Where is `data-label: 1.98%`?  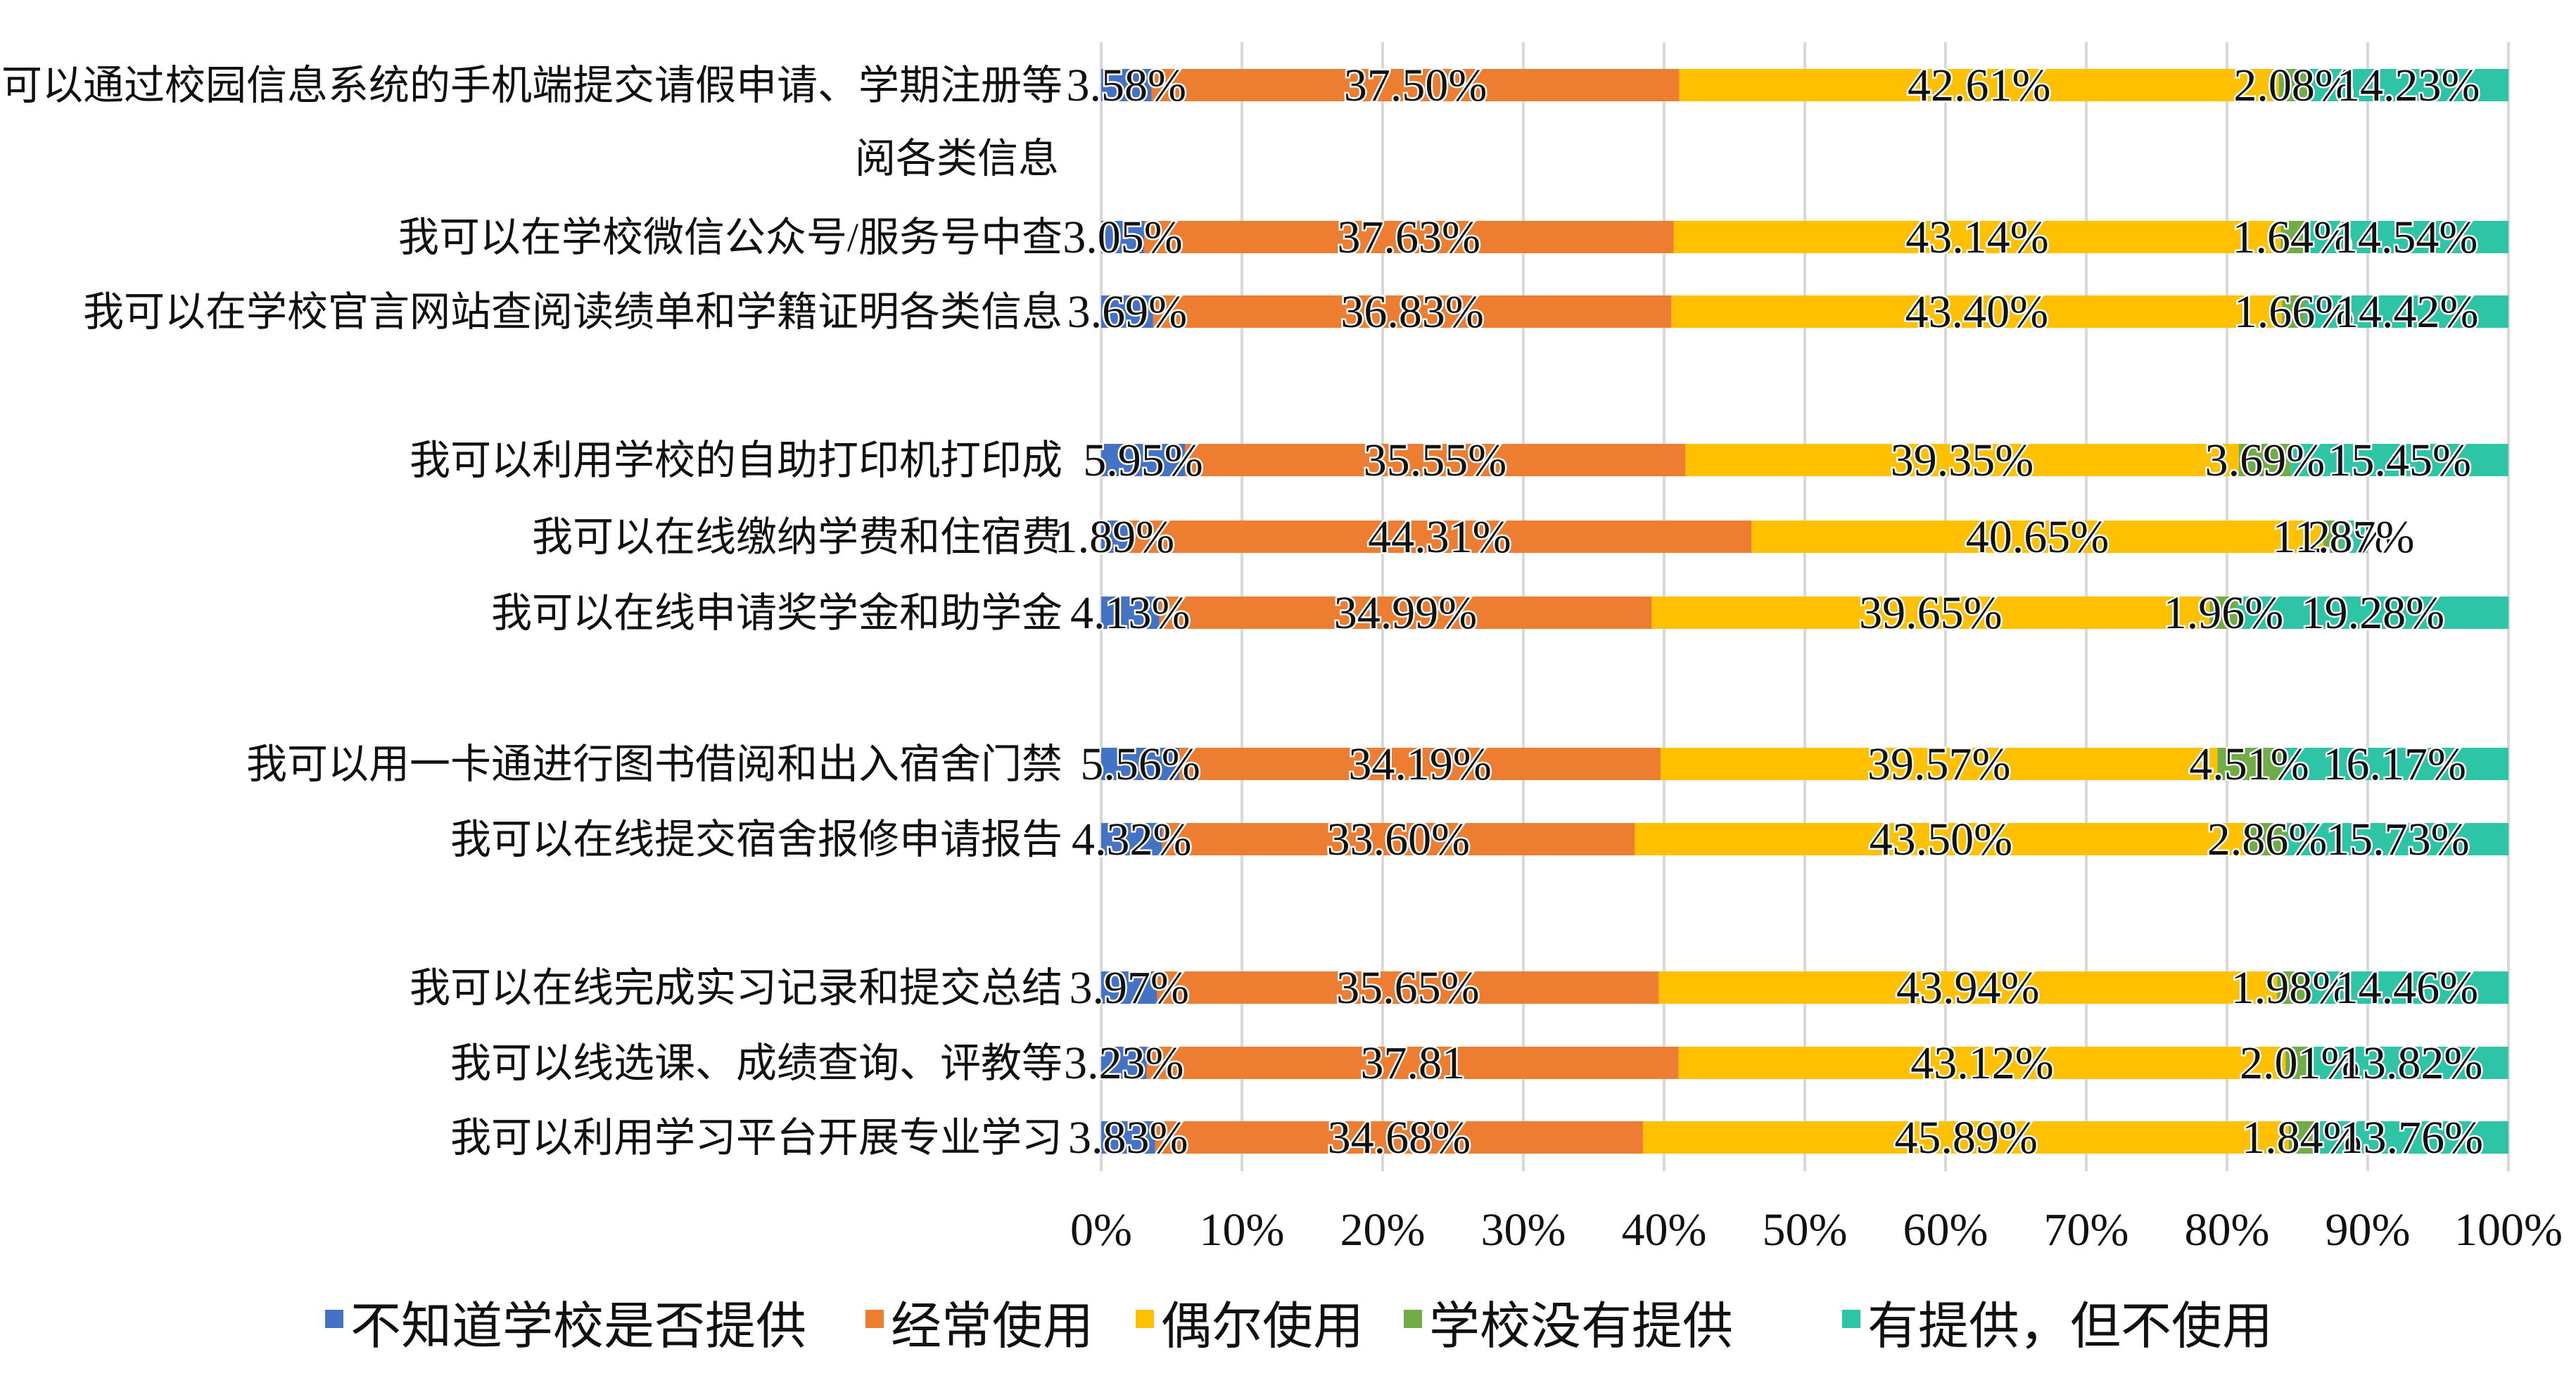 data-label: 1.98% is located at coordinates (2291, 988).